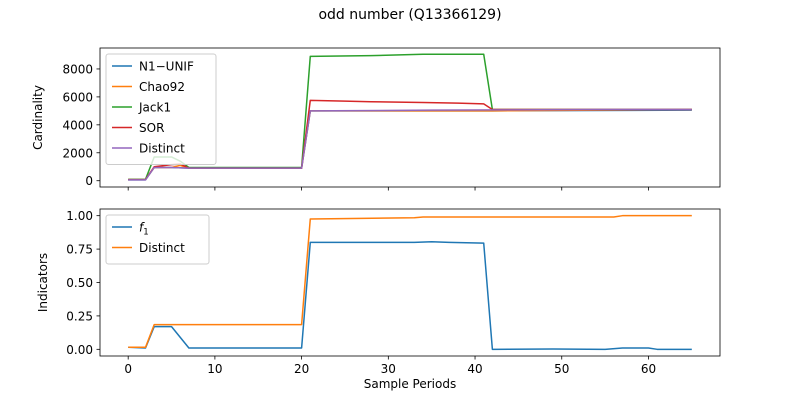  I want to click on legend-label-n1-unif: N1−UNIF, so click(166, 67).